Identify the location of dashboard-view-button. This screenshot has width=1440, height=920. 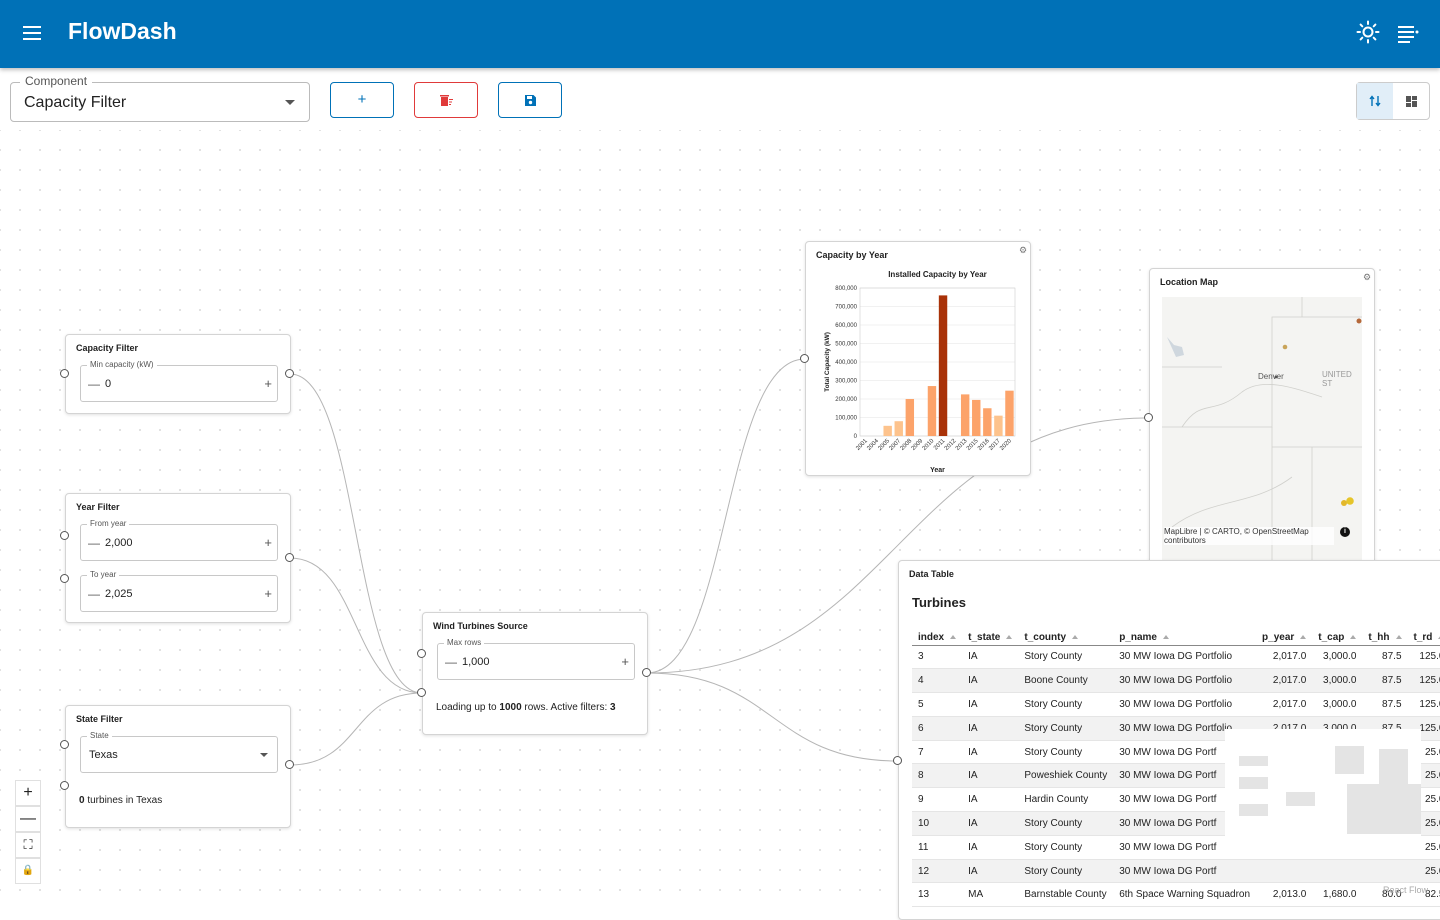
(1412, 101).